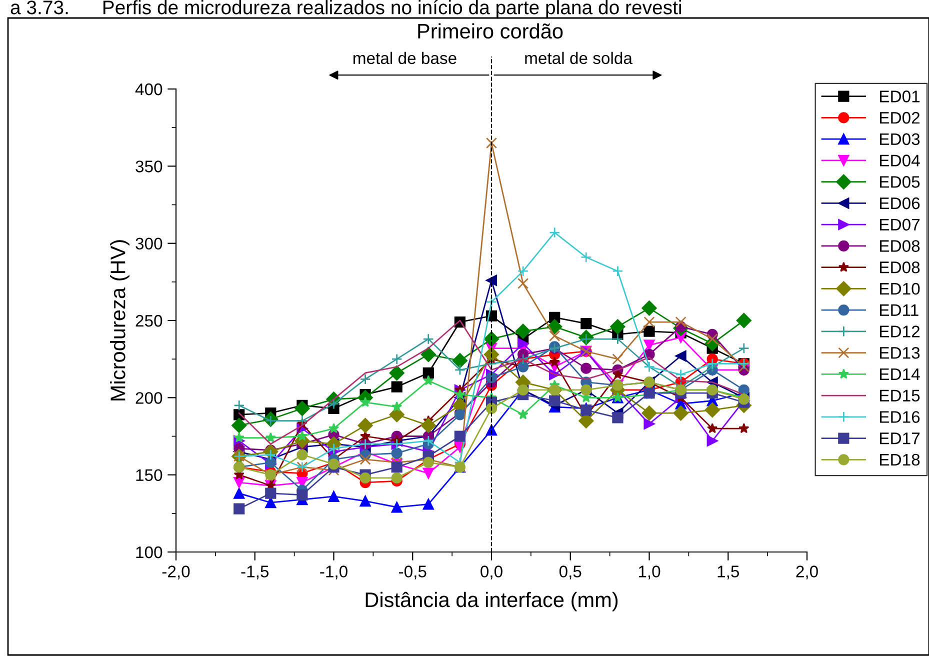 The image size is (929, 661). I want to click on y-tick-label: 400, so click(148, 89).